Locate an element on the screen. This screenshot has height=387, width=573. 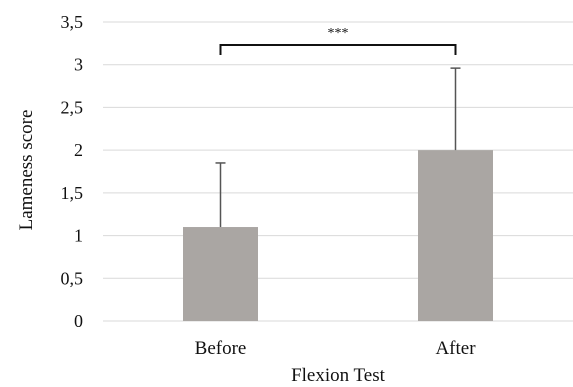
bar-after is located at coordinates (455, 235).